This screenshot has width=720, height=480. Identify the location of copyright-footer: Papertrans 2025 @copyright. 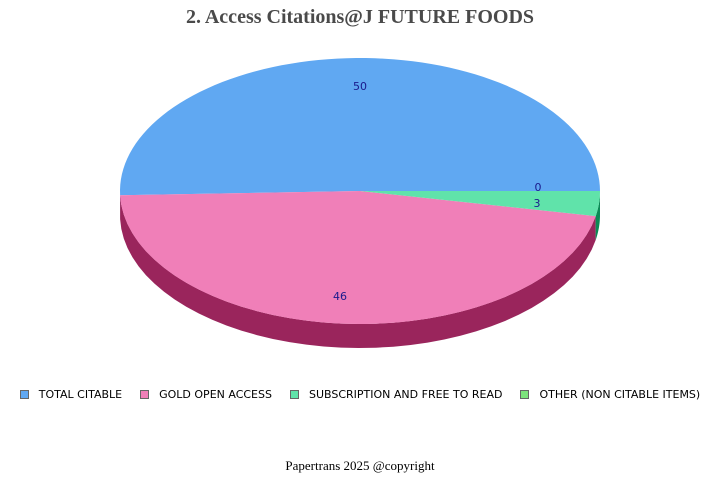
(360, 465).